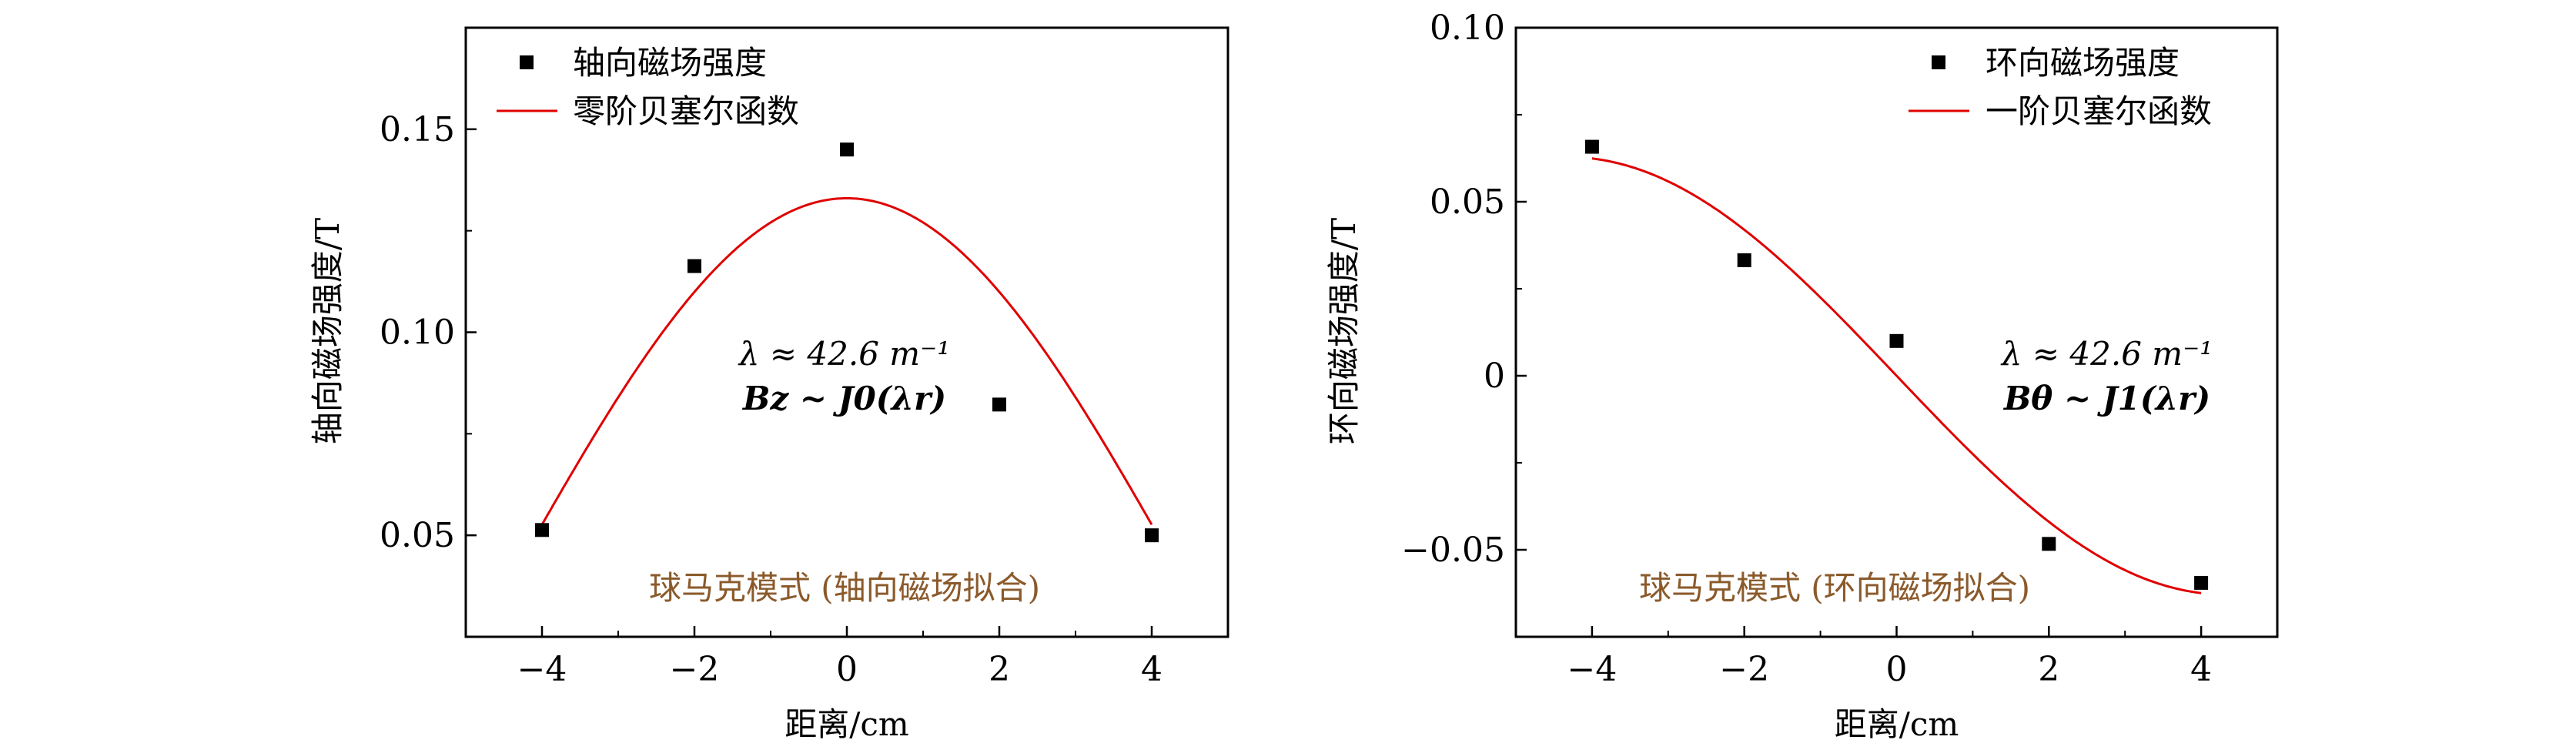 The width and height of the screenshot is (2576, 750). What do you see at coordinates (1453, 550) in the screenshot?
I see `y-tick-label: −0.05` at bounding box center [1453, 550].